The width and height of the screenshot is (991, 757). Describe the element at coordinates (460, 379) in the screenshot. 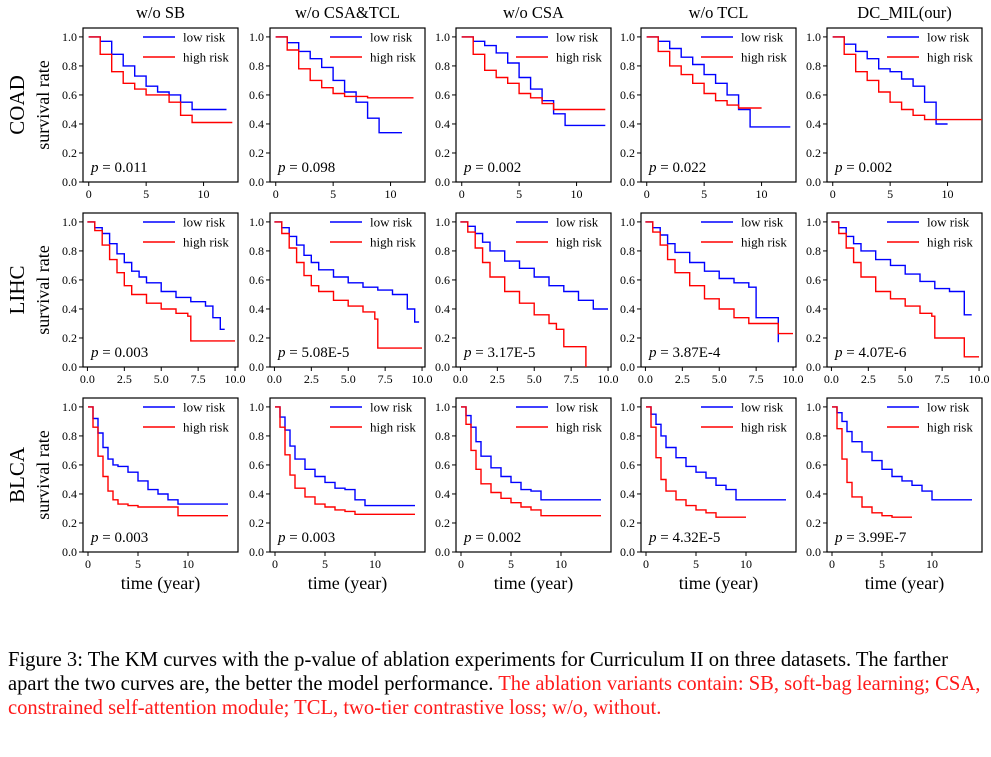

I see `x-tick-label: 0.0` at that location.